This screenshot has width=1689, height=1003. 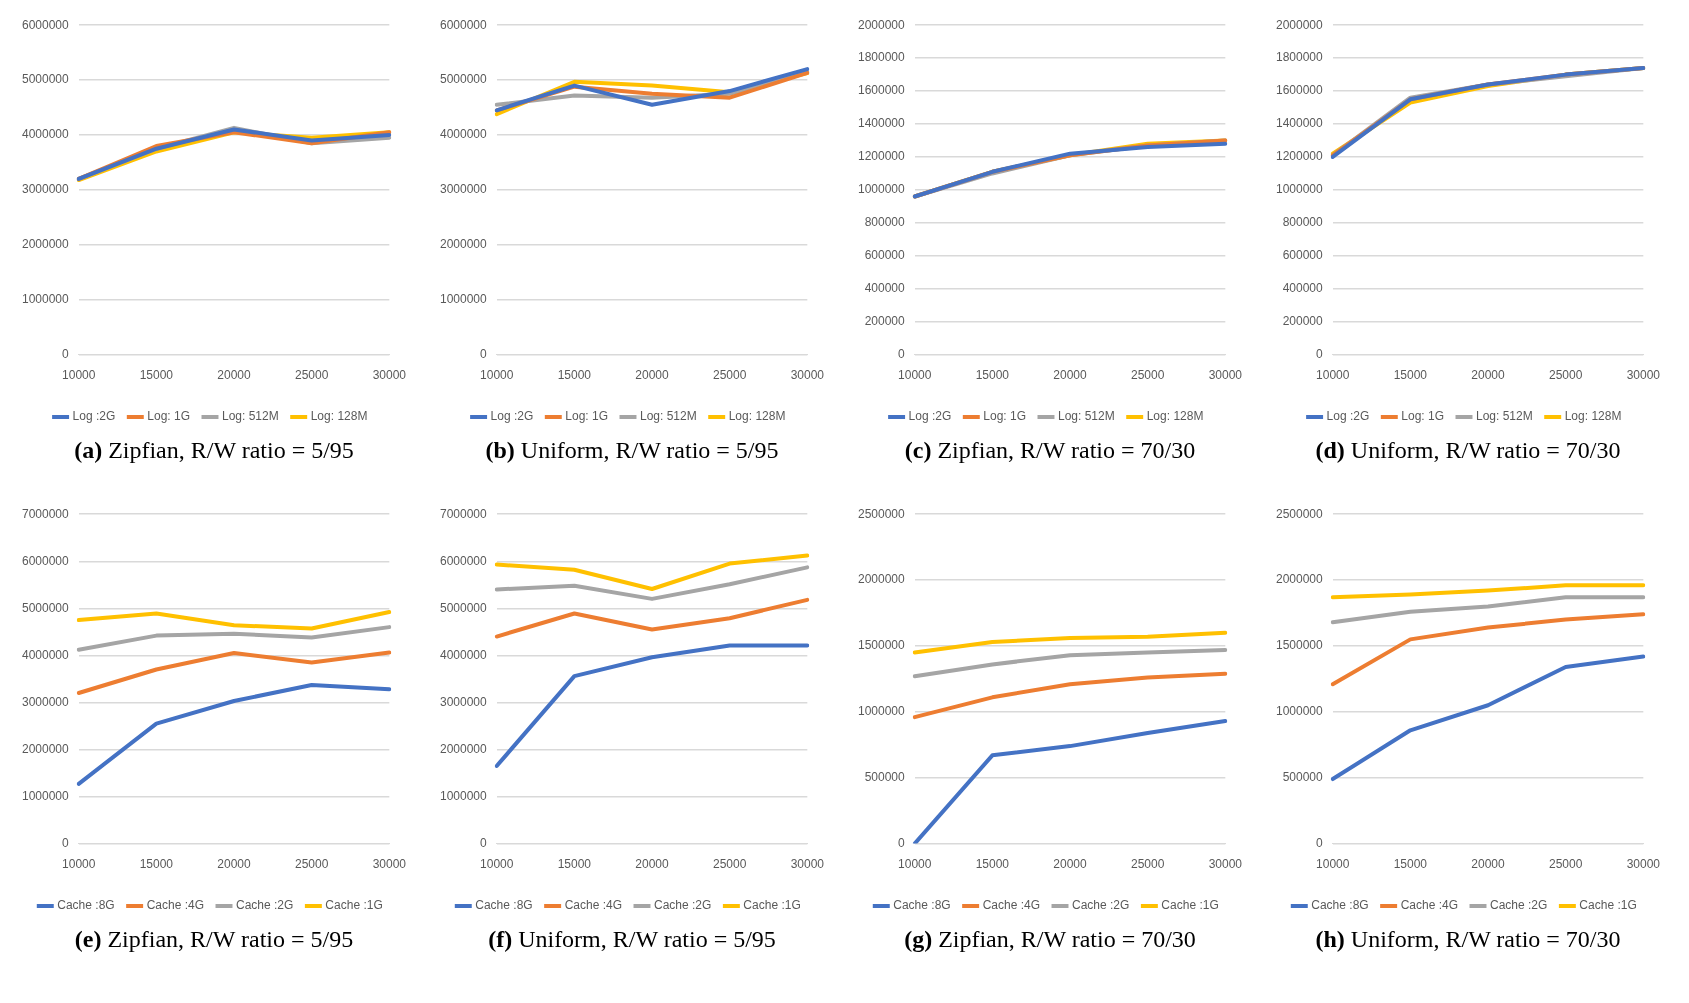 I want to click on text: (b) Uniform, R/W ratio = 5/95, so click(x=632, y=450).